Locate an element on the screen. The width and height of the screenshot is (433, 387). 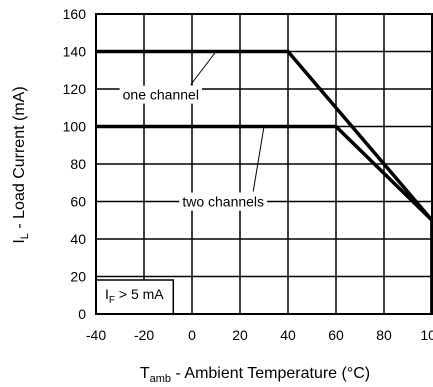
y-tick-label: 160 is located at coordinates (75, 14).